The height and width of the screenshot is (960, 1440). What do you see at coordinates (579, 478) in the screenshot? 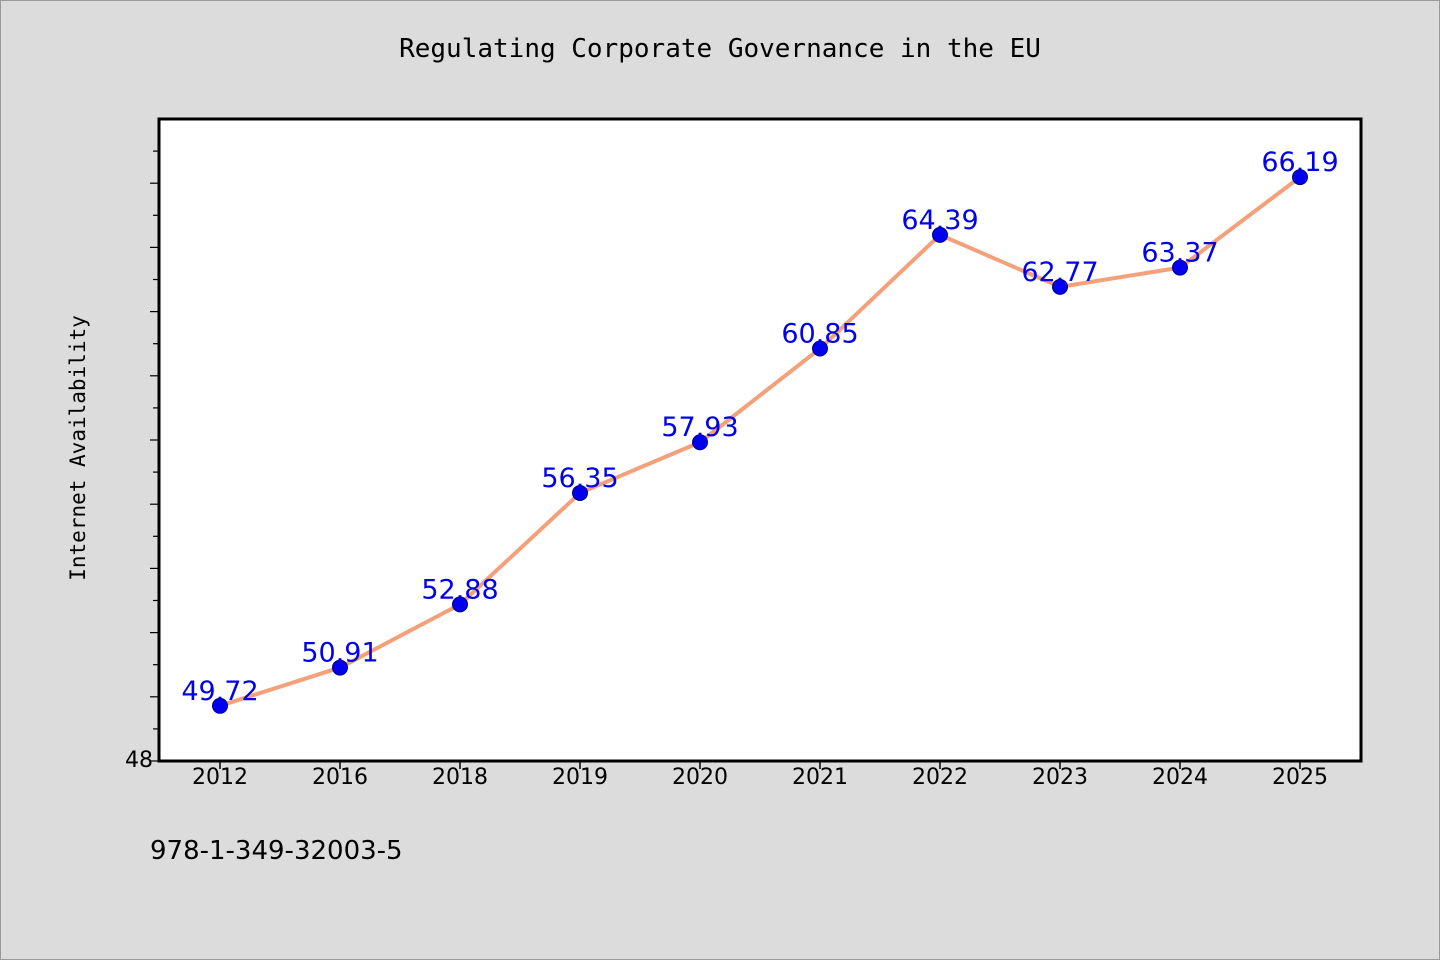
I see `data-label: 56.35` at bounding box center [579, 478].